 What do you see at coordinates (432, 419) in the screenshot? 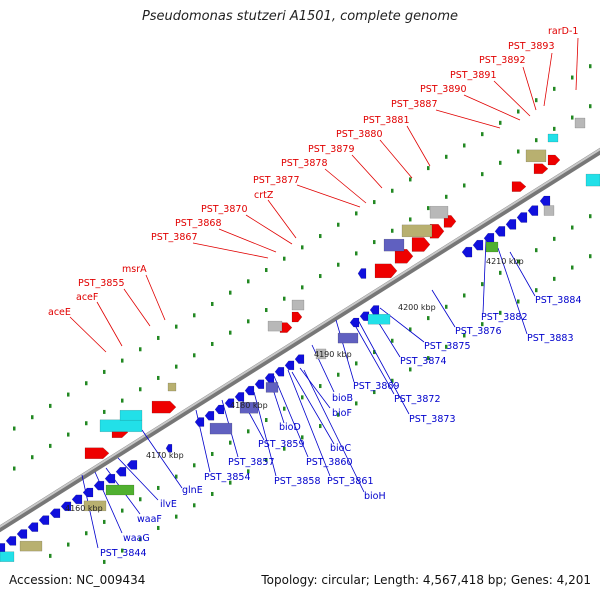
I see `label-PST_3873: PST_3873` at bounding box center [432, 419].